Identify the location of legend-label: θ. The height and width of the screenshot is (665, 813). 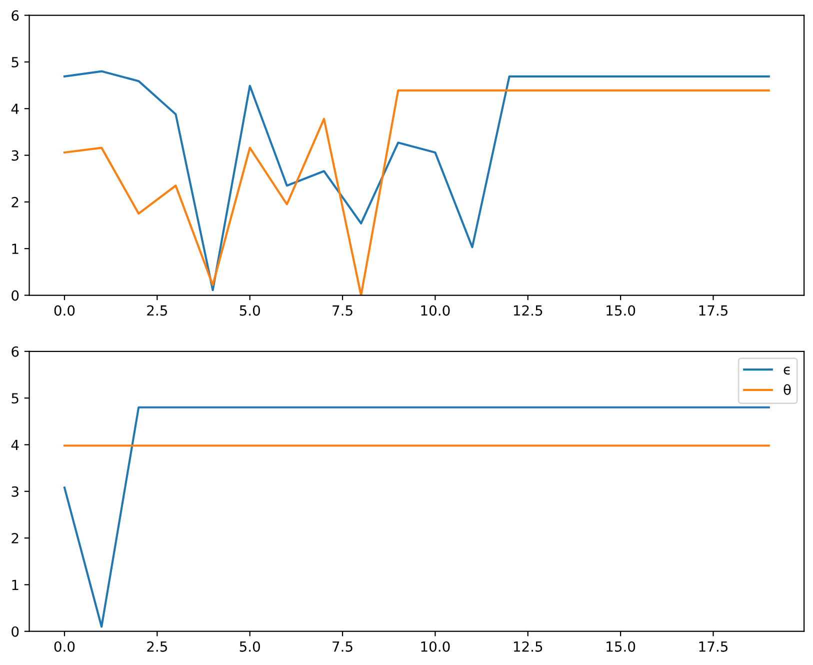
(787, 389).